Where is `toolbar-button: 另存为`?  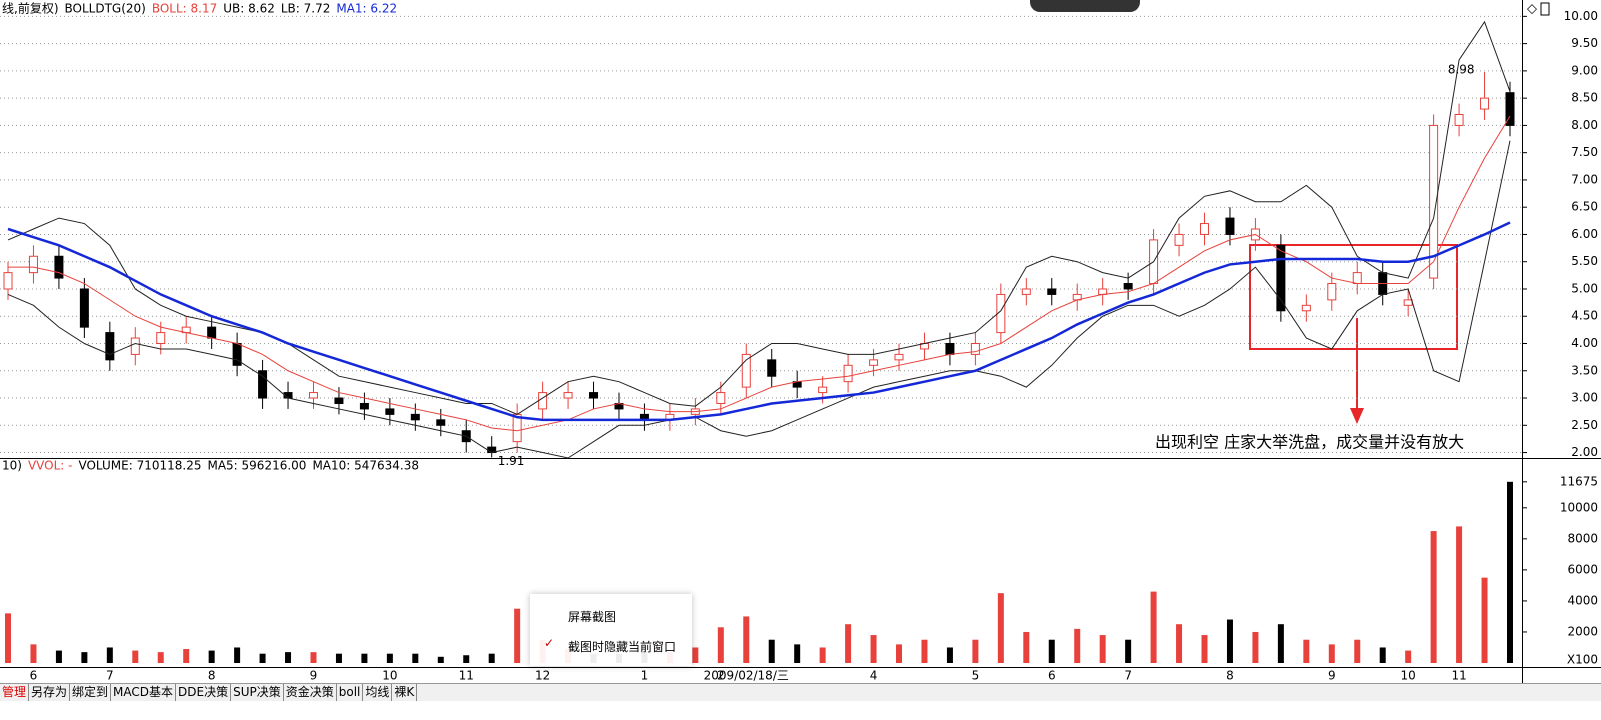 toolbar-button: 另存为 is located at coordinates (50, 692).